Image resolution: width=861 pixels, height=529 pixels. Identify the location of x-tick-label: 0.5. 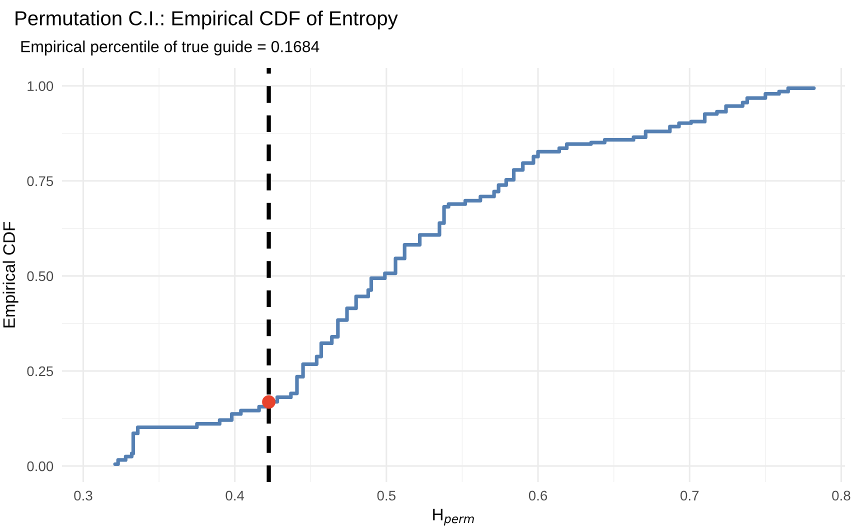
(386, 495).